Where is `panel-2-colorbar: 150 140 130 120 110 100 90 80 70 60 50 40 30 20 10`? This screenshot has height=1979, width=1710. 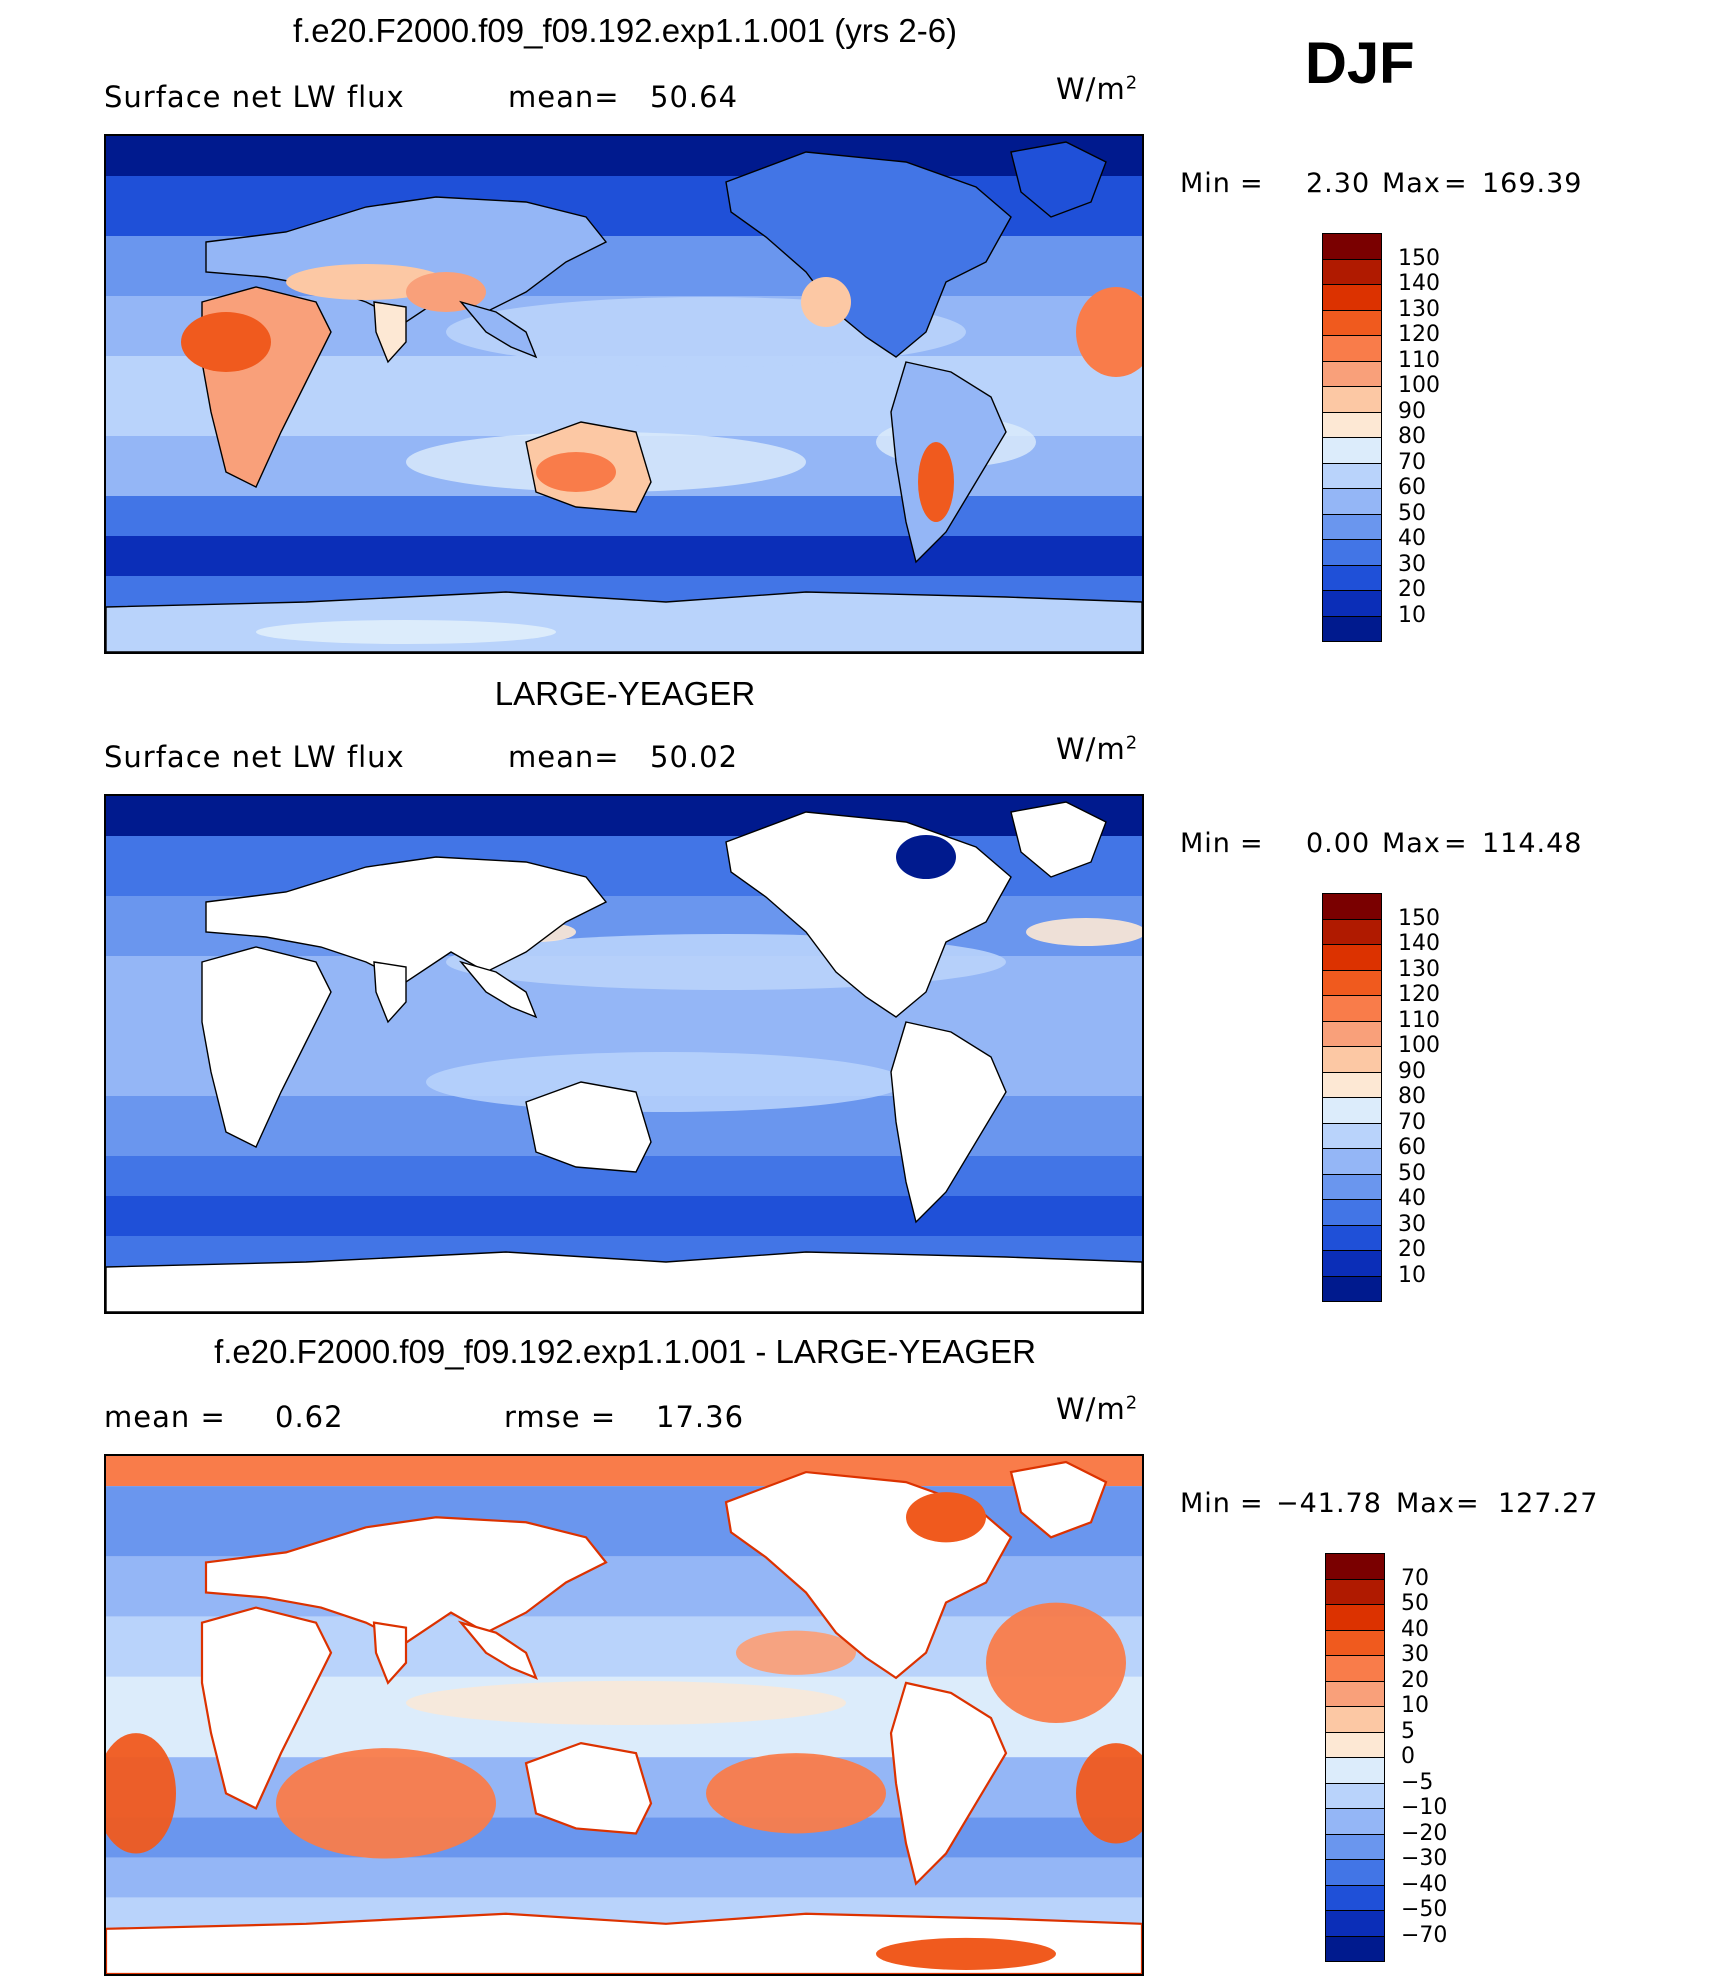
panel-2-colorbar: 150 140 130 120 110 100 90 80 70 60 50 40 30 20 10 is located at coordinates (1381, 1097).